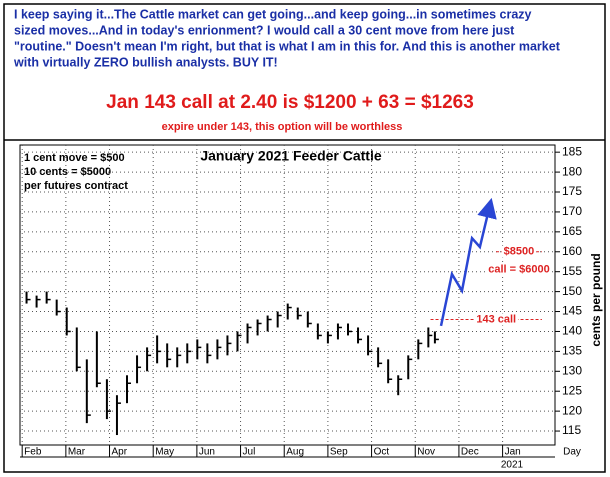  What do you see at coordinates (572, 370) in the screenshot?
I see `y-tick-label: 130` at bounding box center [572, 370].